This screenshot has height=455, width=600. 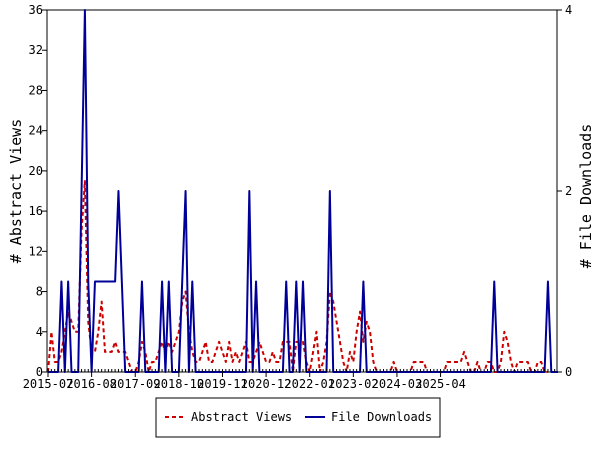 I want to click on x-tick-label: 2018-10, so click(x=179, y=384).